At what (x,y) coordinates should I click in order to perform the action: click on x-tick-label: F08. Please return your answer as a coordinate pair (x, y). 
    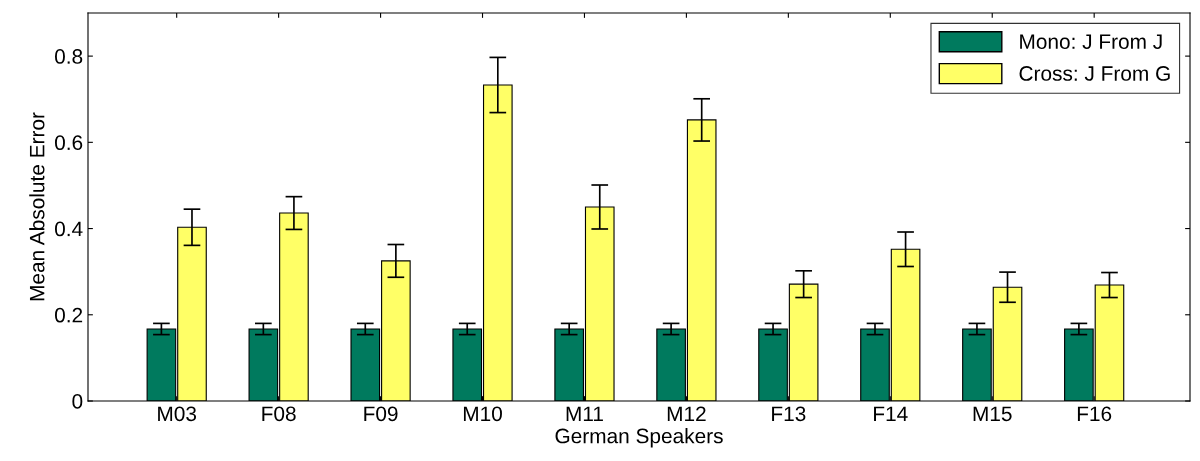
    Looking at the image, I should click on (279, 414).